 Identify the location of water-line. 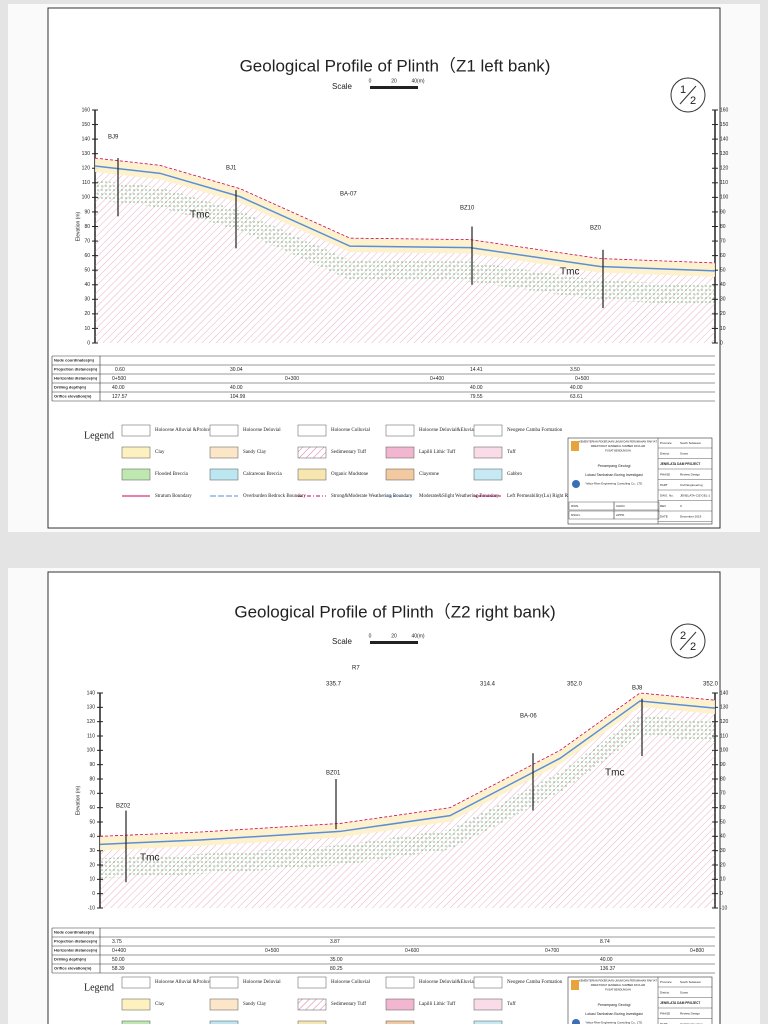
(405, 218).